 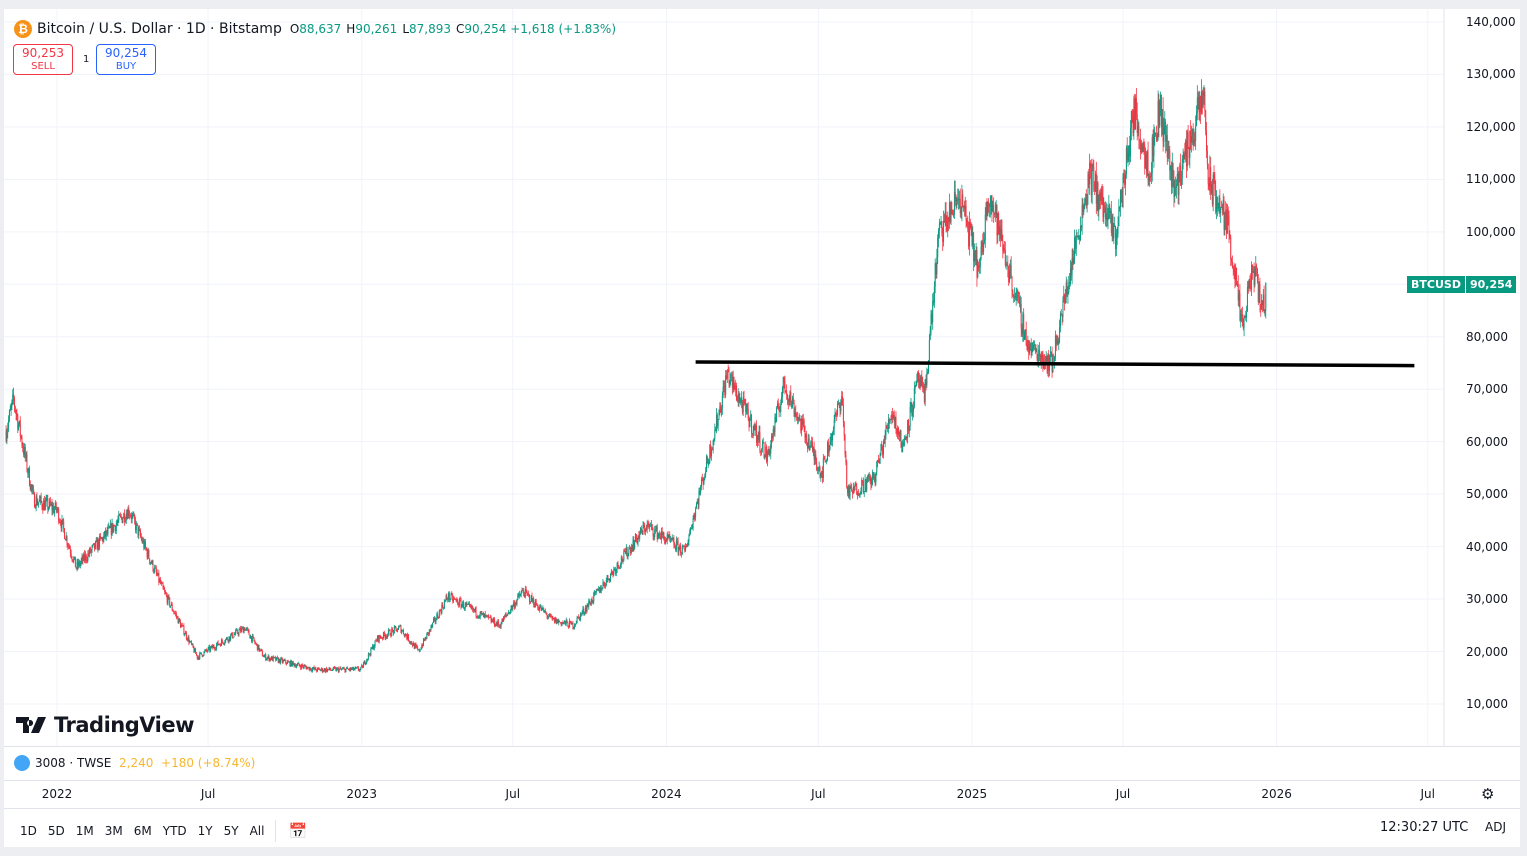 I want to click on buy-button: 90,254 BUY, so click(x=126, y=59).